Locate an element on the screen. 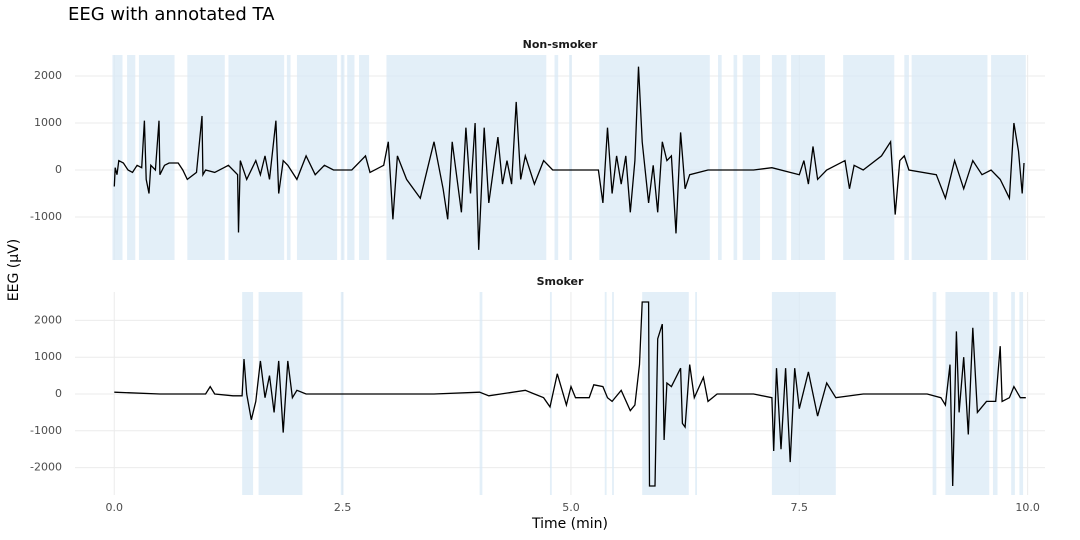 The image size is (1080, 540). x-tick-label: 5.0 is located at coordinates (571, 507).